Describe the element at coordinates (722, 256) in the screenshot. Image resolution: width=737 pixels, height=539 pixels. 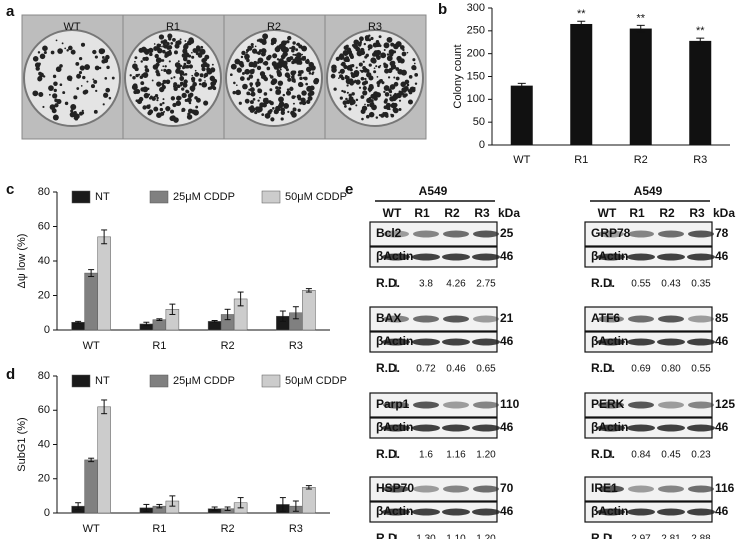
I see `kda-label: 46` at that location.